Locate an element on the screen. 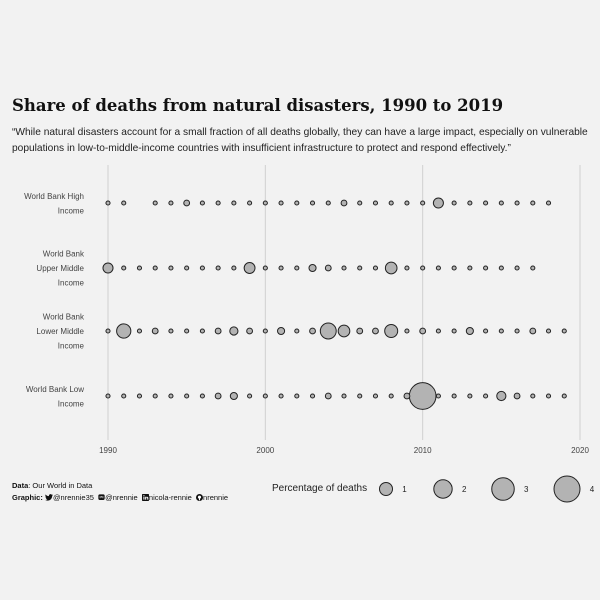 The height and width of the screenshot is (600, 600). legend-value: 3 is located at coordinates (526, 489).